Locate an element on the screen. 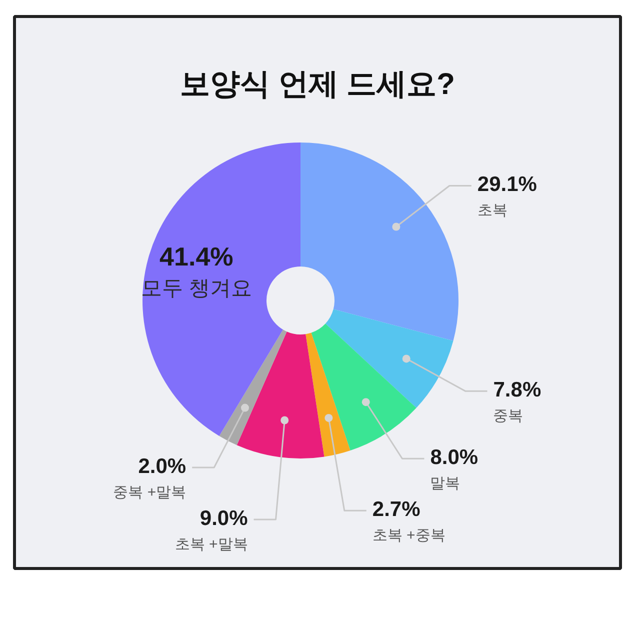  slice-label: 말복 is located at coordinates (445, 483).